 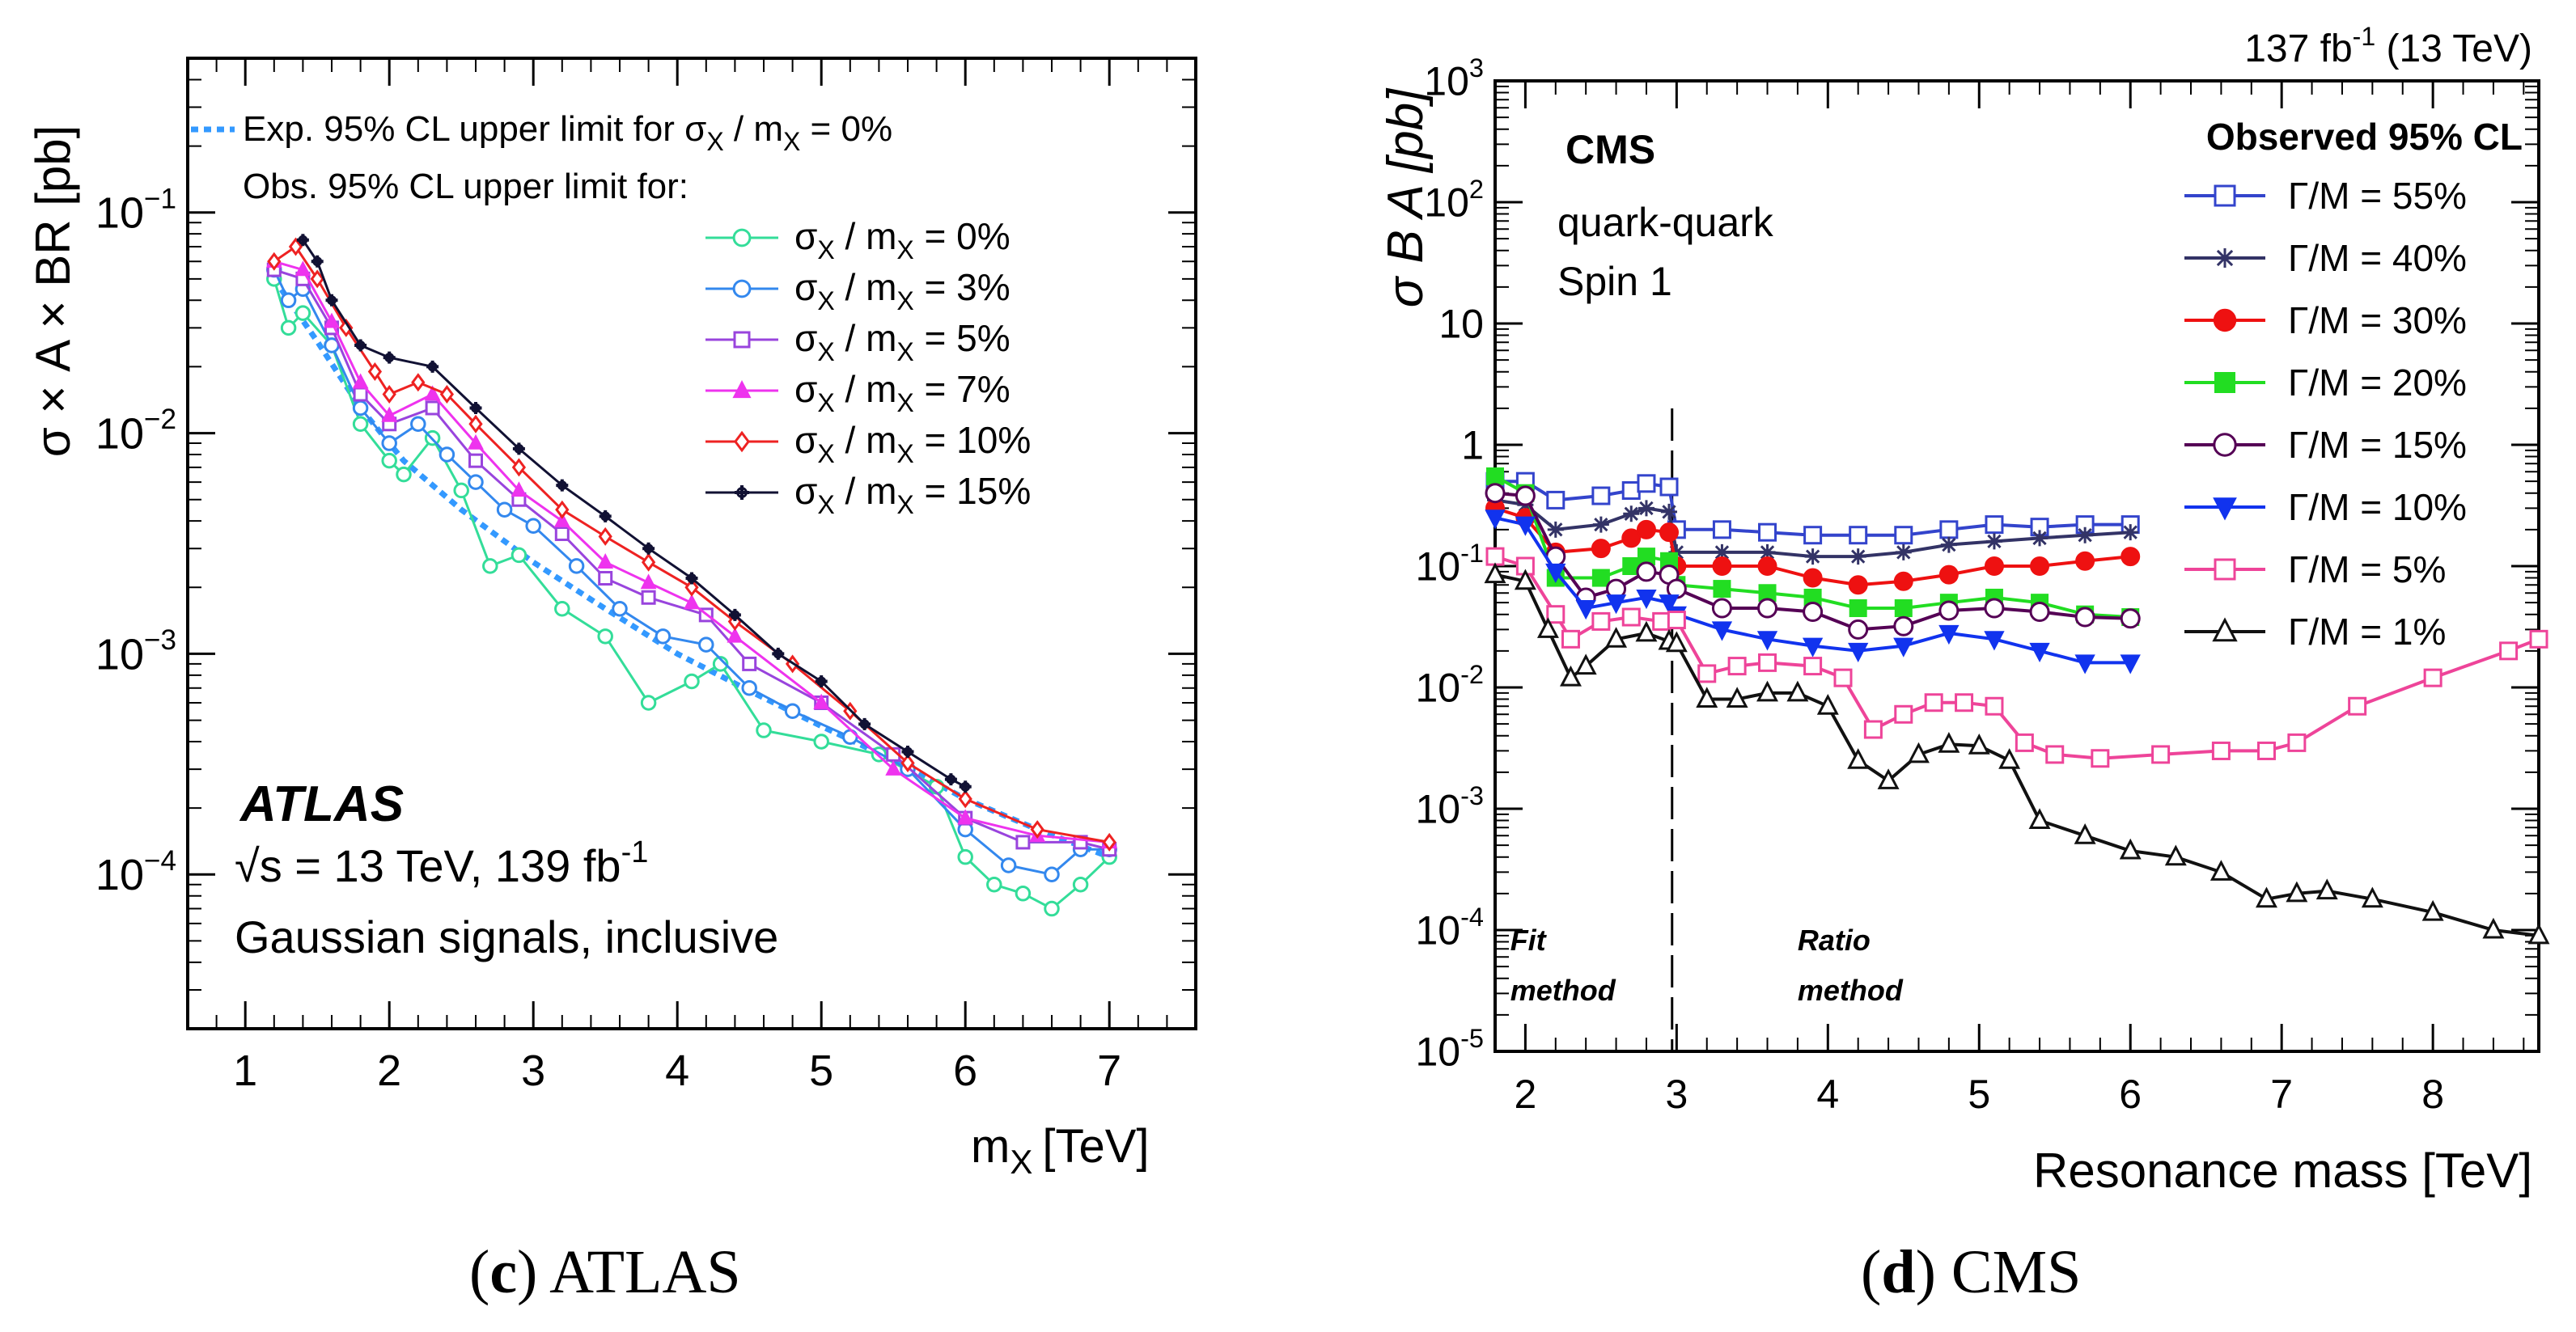 What do you see at coordinates (1454, 78) in the screenshot?
I see `y-tick-label: 10³` at bounding box center [1454, 78].